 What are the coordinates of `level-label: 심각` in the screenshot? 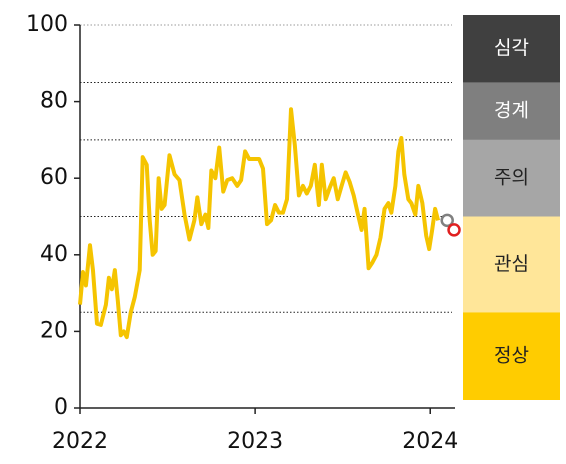 It's located at (511, 48).